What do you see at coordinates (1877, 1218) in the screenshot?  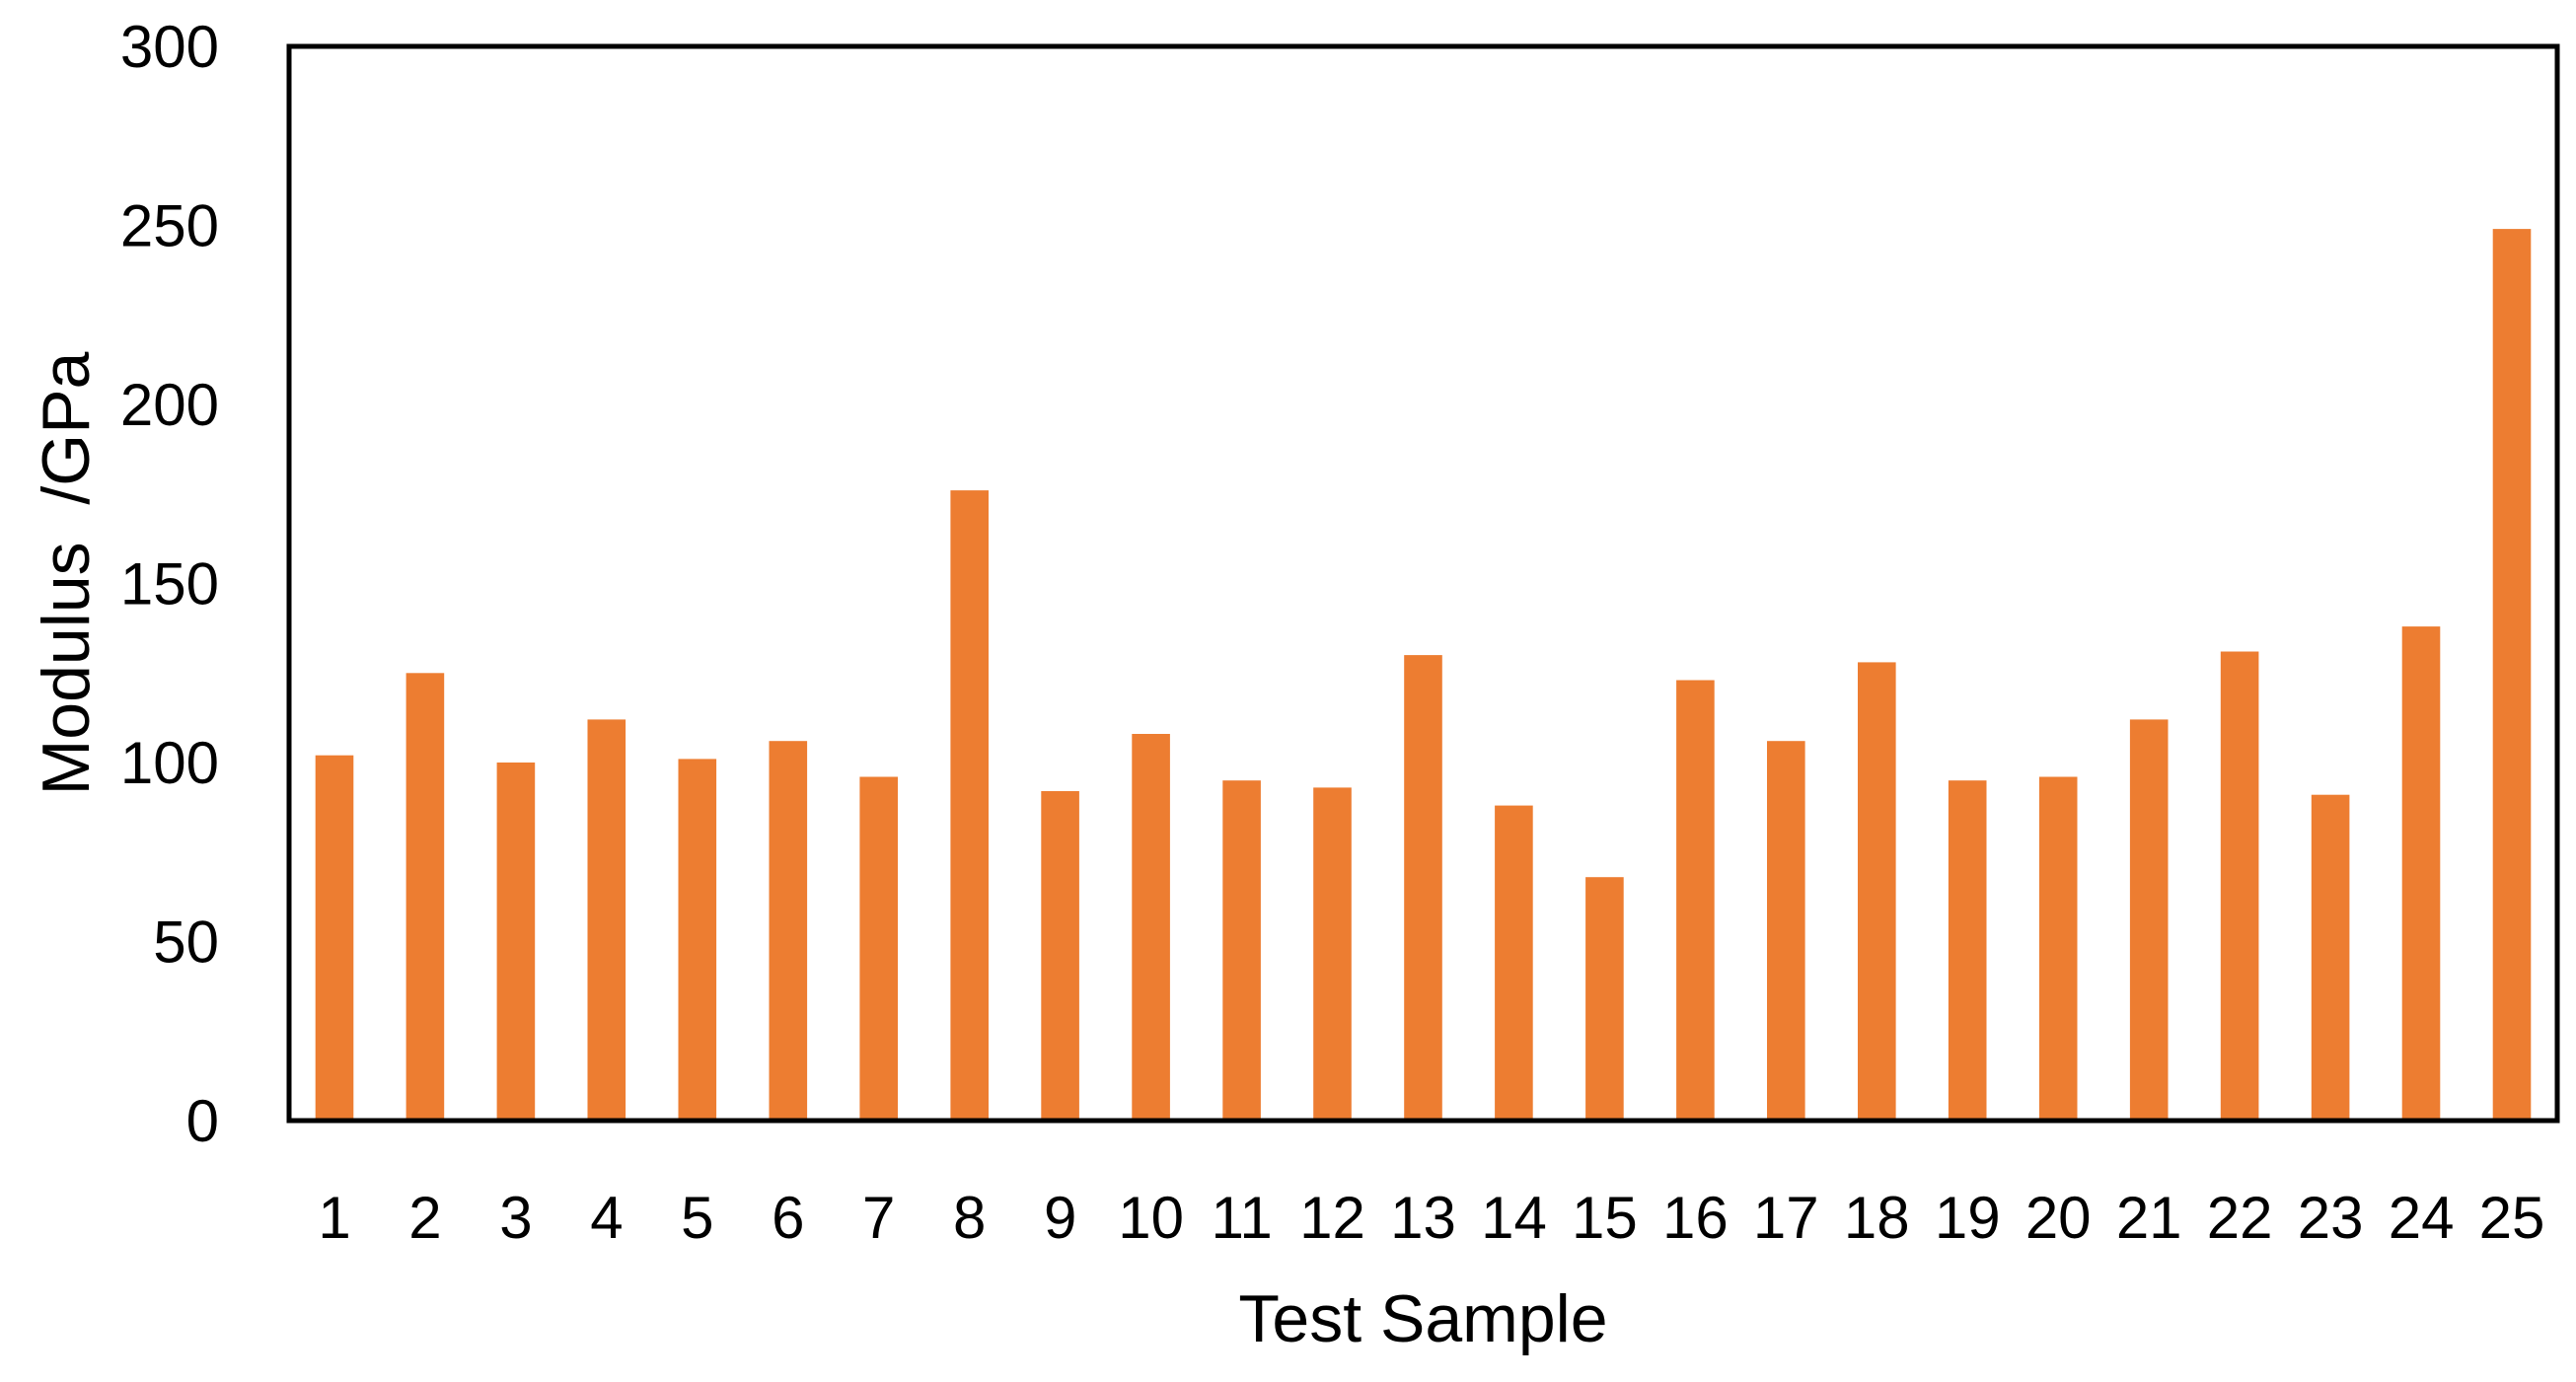 I see `x-tick-label: 18` at bounding box center [1877, 1218].